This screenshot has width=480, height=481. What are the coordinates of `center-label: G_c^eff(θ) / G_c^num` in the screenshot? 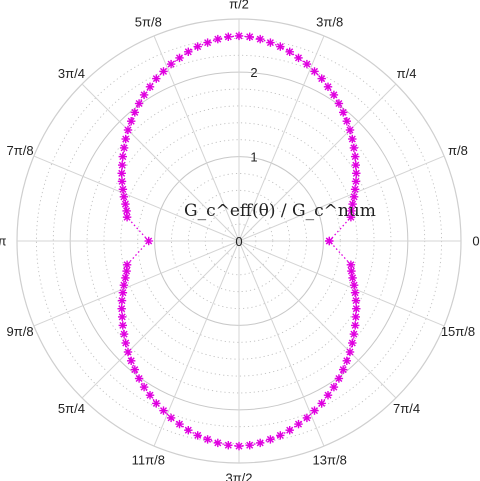 It's located at (280, 211).